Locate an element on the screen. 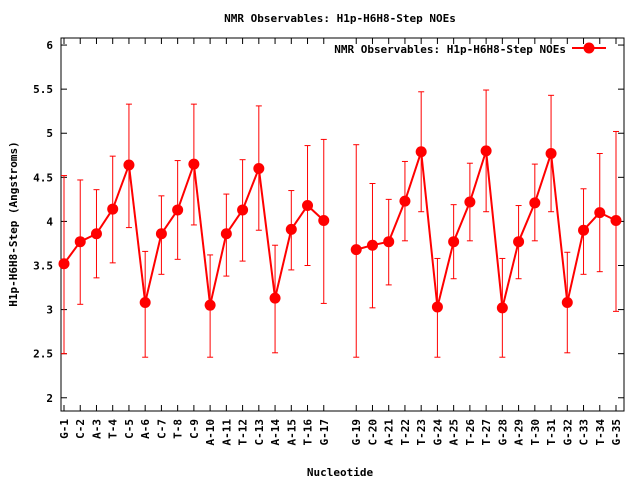 This screenshot has height=484, width=640. chart-title: NMR Observables: H1p-H6H8-Step NOEs is located at coordinates (340, 18).